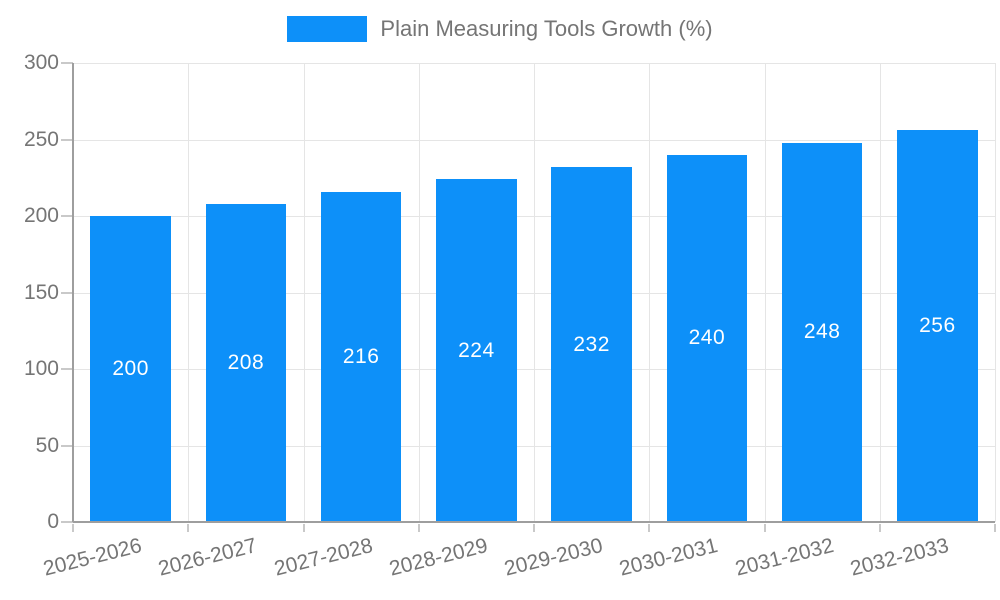 The height and width of the screenshot is (600, 1000). I want to click on bar-value-label: 248, so click(822, 332).